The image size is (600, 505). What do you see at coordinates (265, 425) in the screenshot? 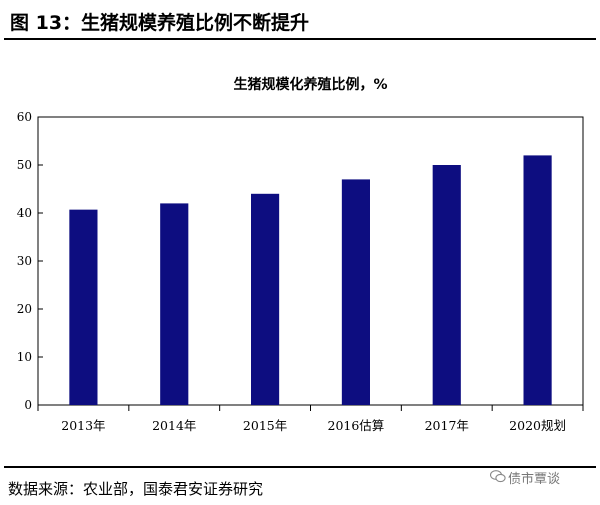
I see `x-tick-label: 2015年` at bounding box center [265, 425].